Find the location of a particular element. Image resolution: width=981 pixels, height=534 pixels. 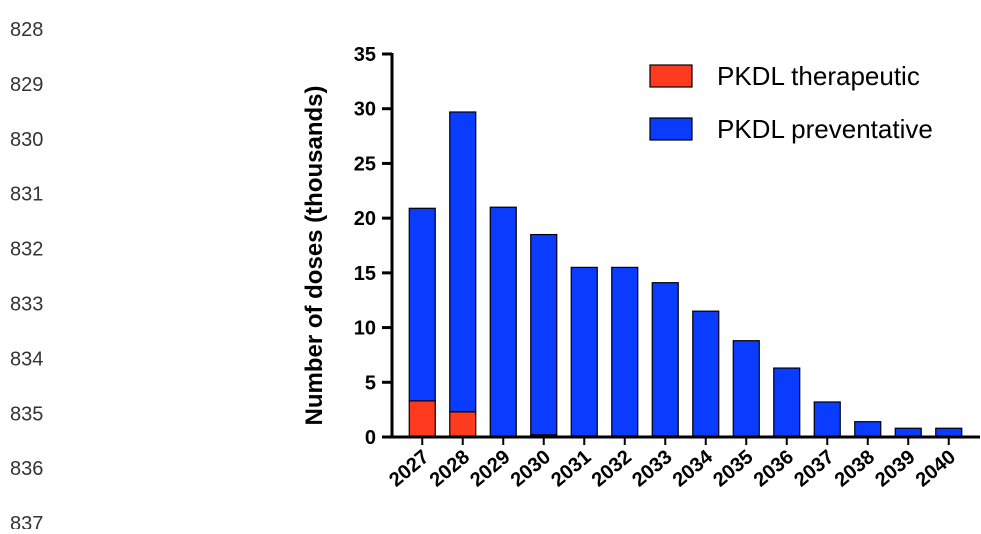

bar-preventative-2029 is located at coordinates (503, 322).